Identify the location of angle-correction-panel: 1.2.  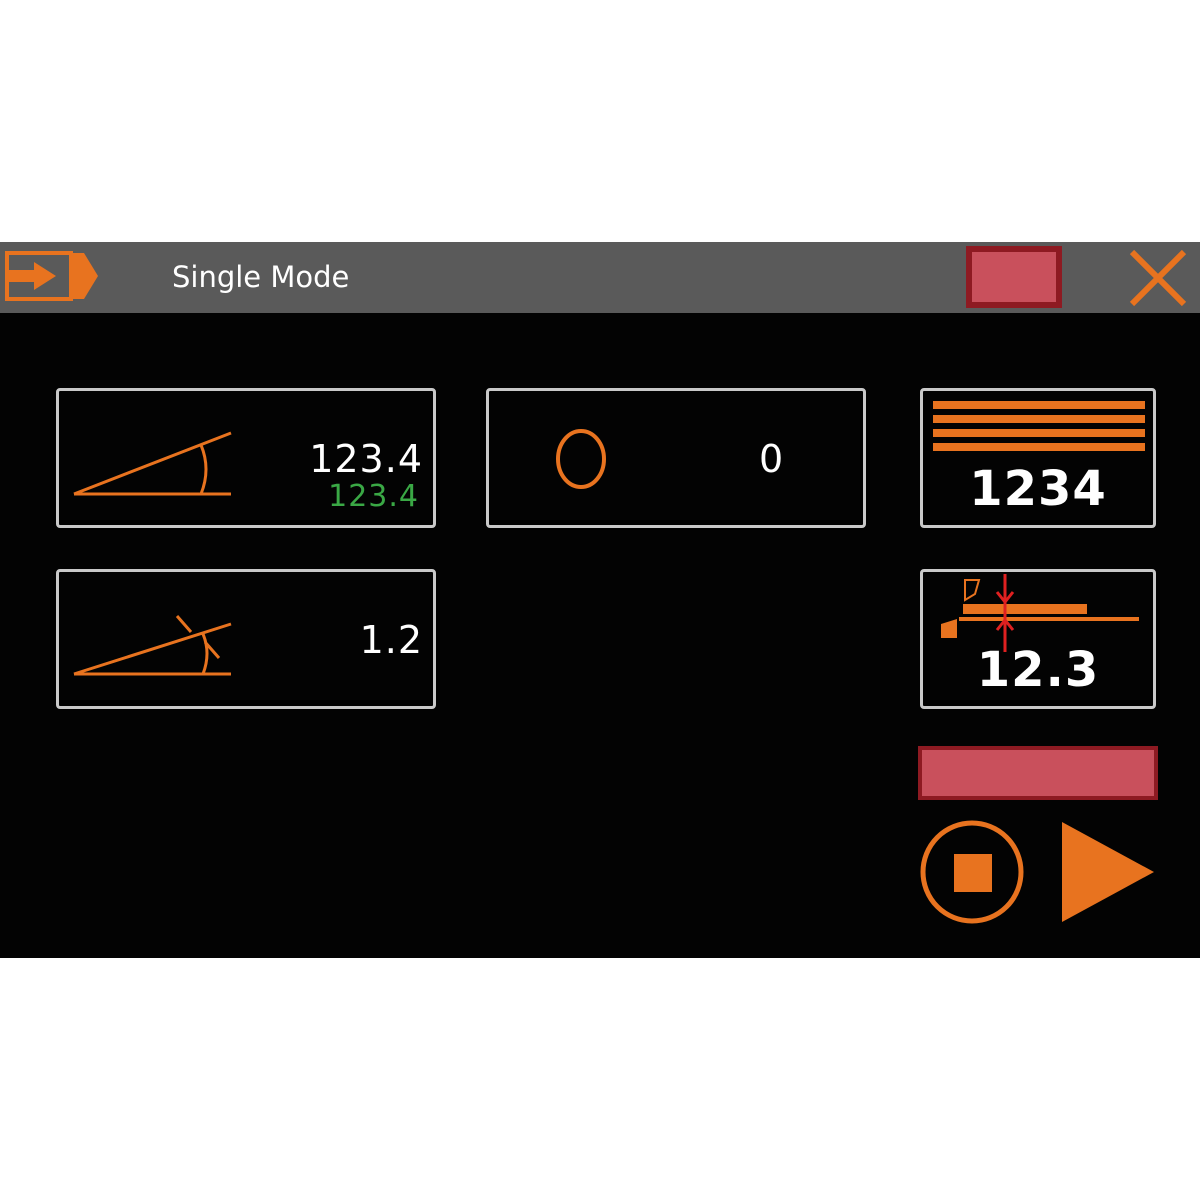
(246, 639).